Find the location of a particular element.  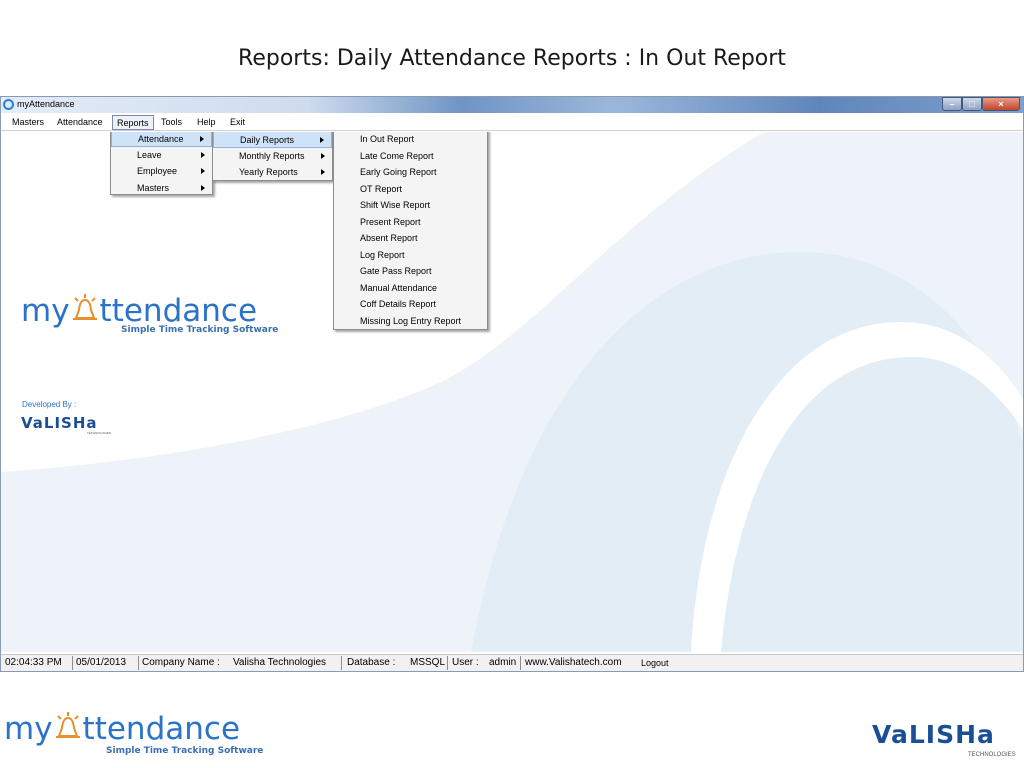

footer-valisha-sub: TECHNOLOGIES is located at coordinates (992, 755).